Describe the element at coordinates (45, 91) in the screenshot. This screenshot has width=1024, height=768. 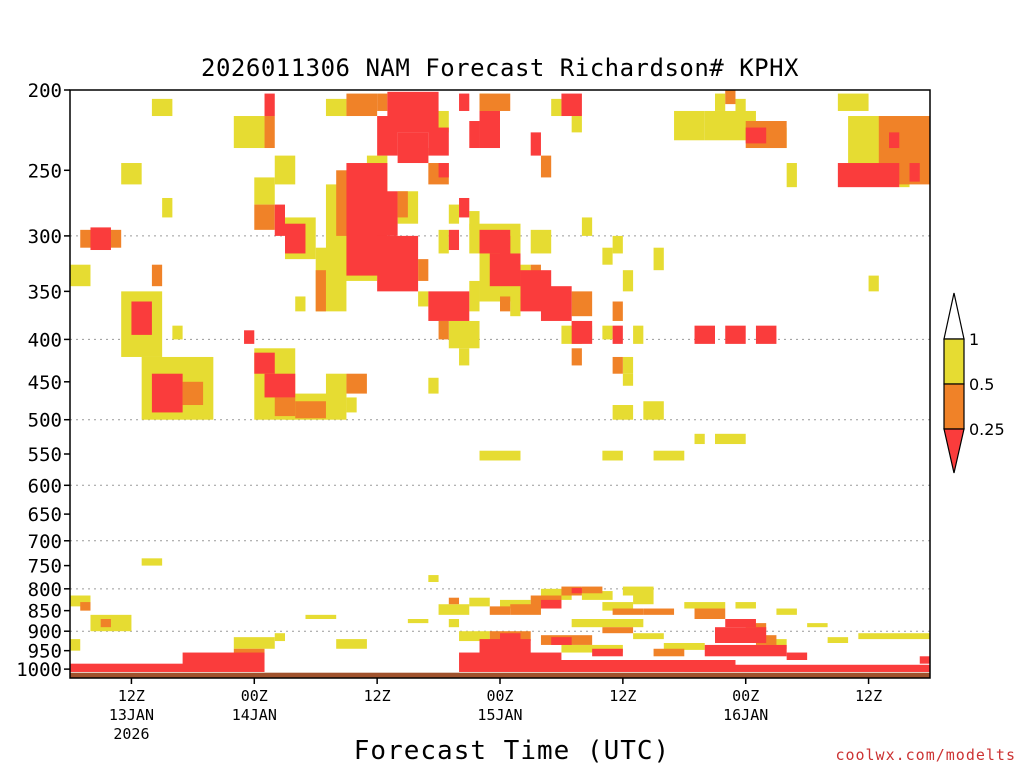
I see `y-tick-label: 200` at that location.